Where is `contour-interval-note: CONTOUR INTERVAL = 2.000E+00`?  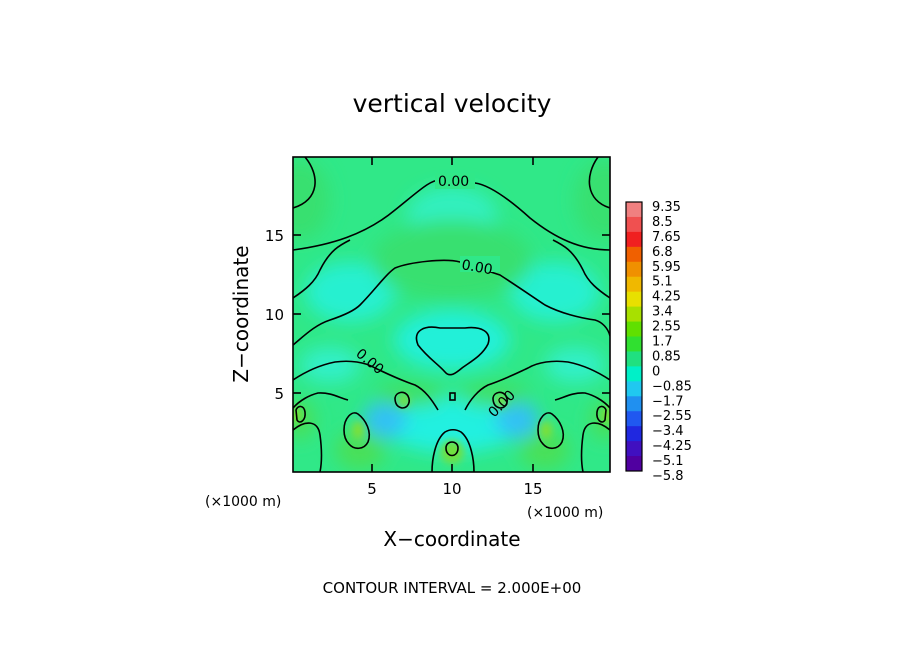
contour-interval-note: CONTOUR INTERVAL = 2.000E+00 is located at coordinates (452, 588).